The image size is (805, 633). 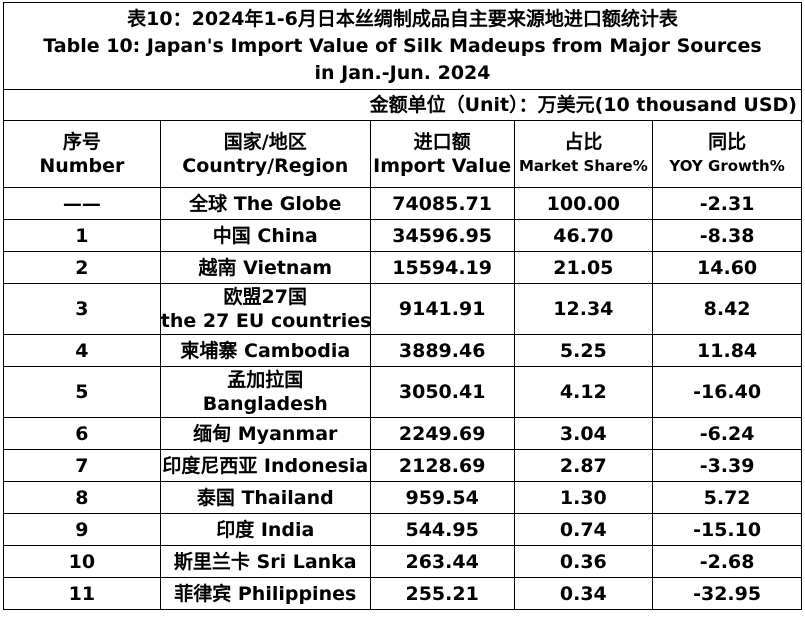 I want to click on table-row: 10 斯里兰卡 Sri Lanka 263.44 0.36 -2.68, so click(x=402, y=561).